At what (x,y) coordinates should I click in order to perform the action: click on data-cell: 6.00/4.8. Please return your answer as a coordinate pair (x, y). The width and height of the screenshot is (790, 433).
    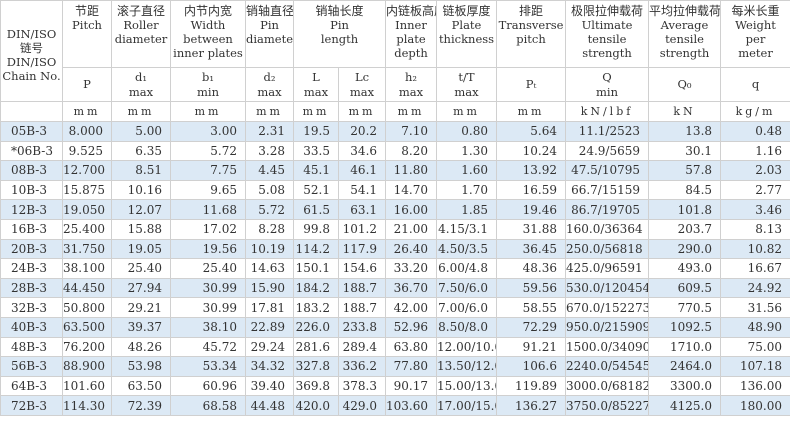
    Looking at the image, I should click on (467, 268).